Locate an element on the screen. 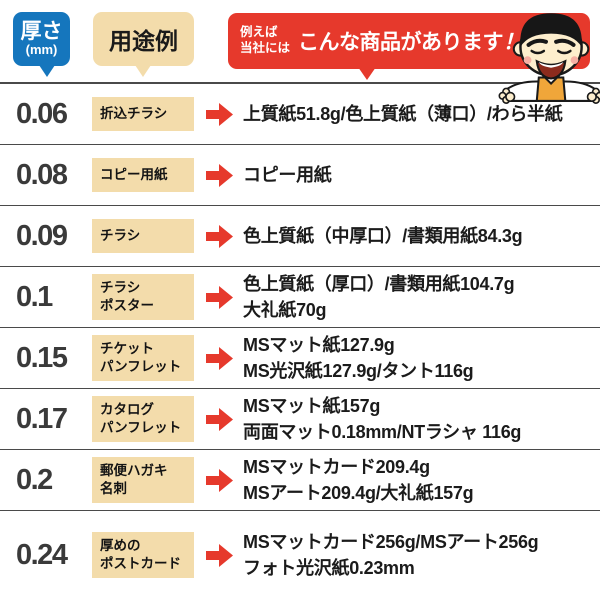  product-list: 上質紙51.8g/色上質紙（薄口）/わら半紙 is located at coordinates (403, 114).